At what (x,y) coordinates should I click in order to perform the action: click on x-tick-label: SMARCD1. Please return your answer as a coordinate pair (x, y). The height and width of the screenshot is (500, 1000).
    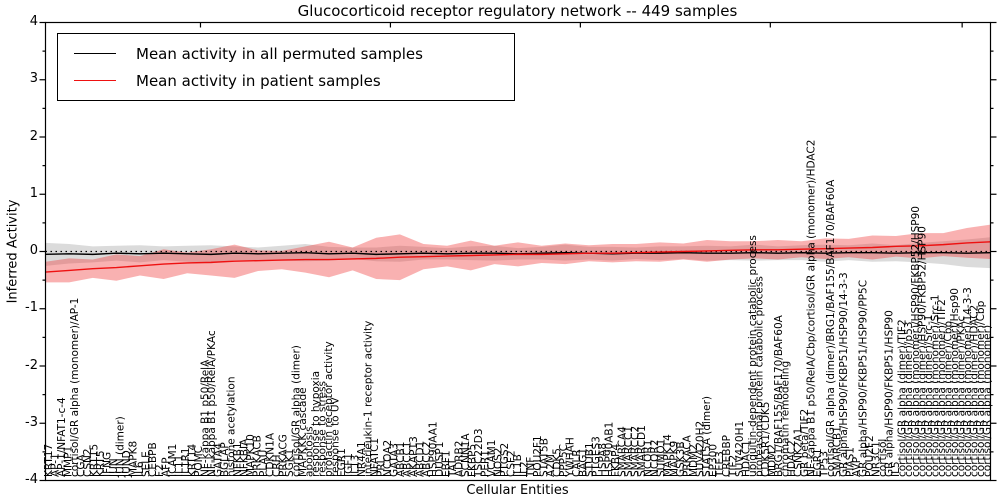
    Looking at the image, I should click on (642, 451).